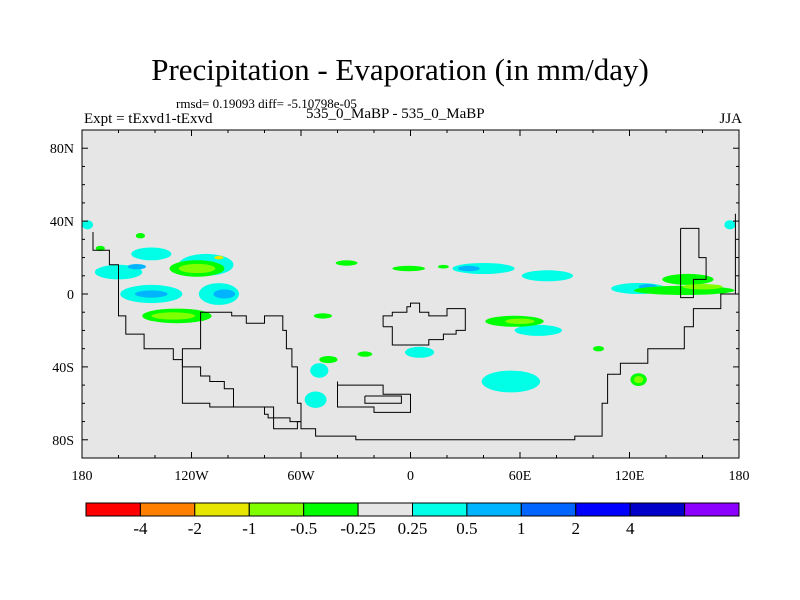  Describe the element at coordinates (63, 368) in the screenshot. I see `y-tick-label-3: 40S` at that location.